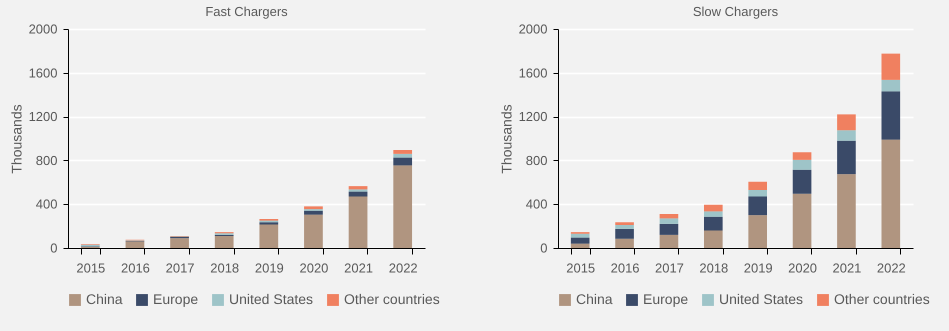  Describe the element at coordinates (246, 11) in the screenshot. I see `chart-title: Fast Chargers` at that location.